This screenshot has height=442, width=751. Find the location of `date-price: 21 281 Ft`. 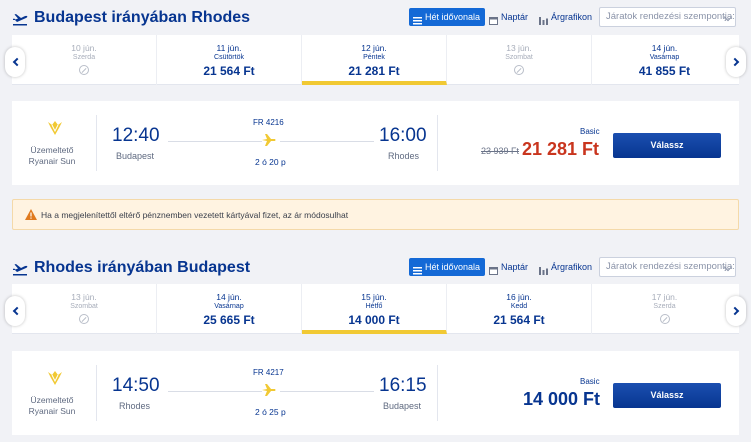

date-price: 21 281 Ft is located at coordinates (374, 71).